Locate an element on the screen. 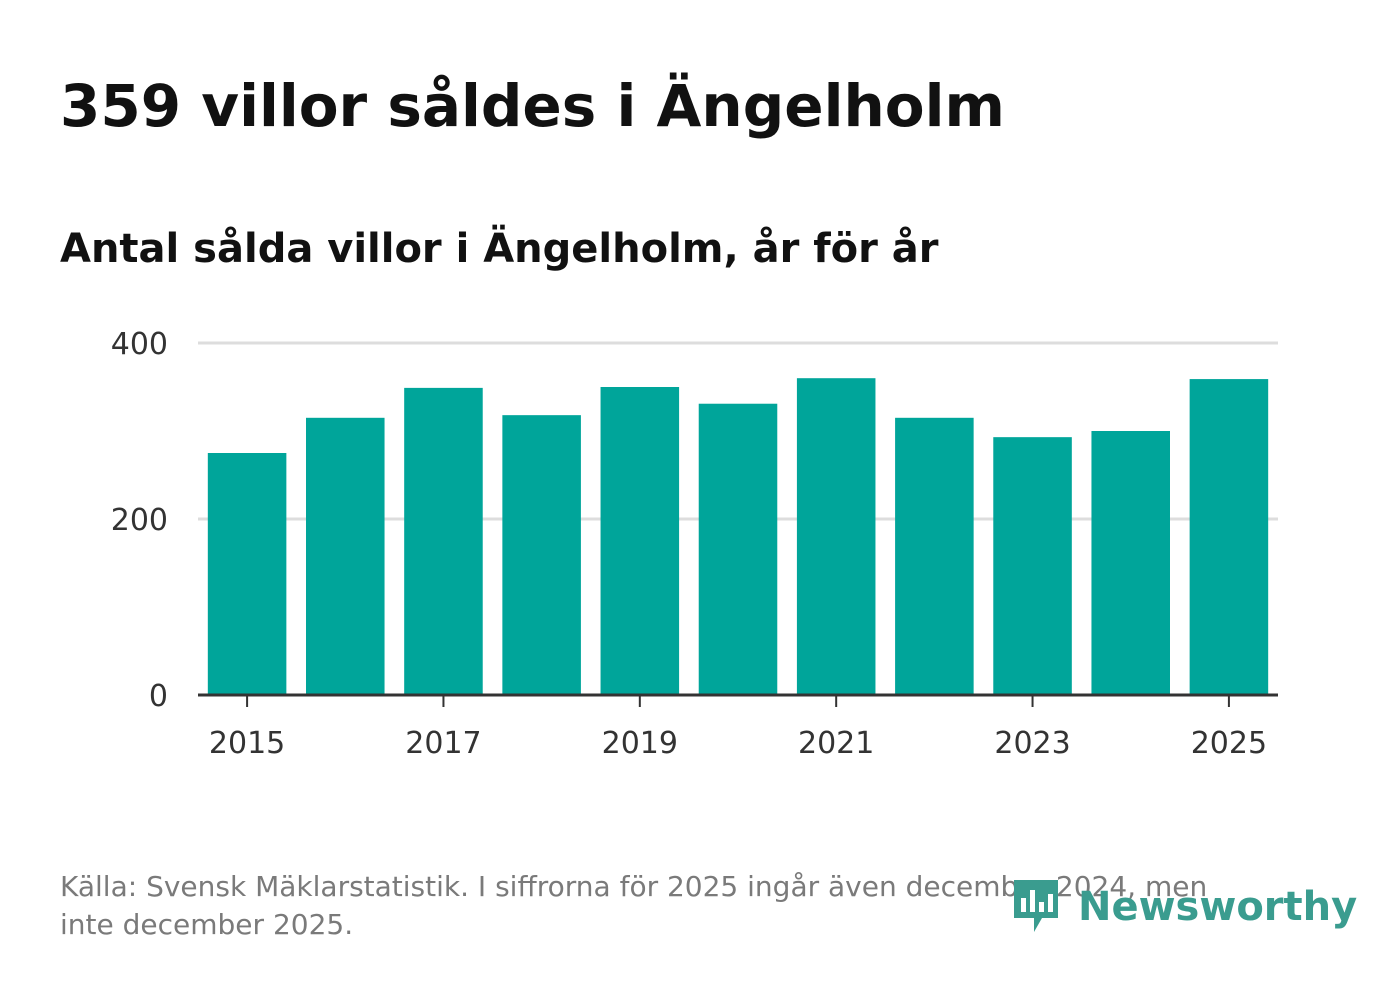  bar-2015 is located at coordinates (247, 574).